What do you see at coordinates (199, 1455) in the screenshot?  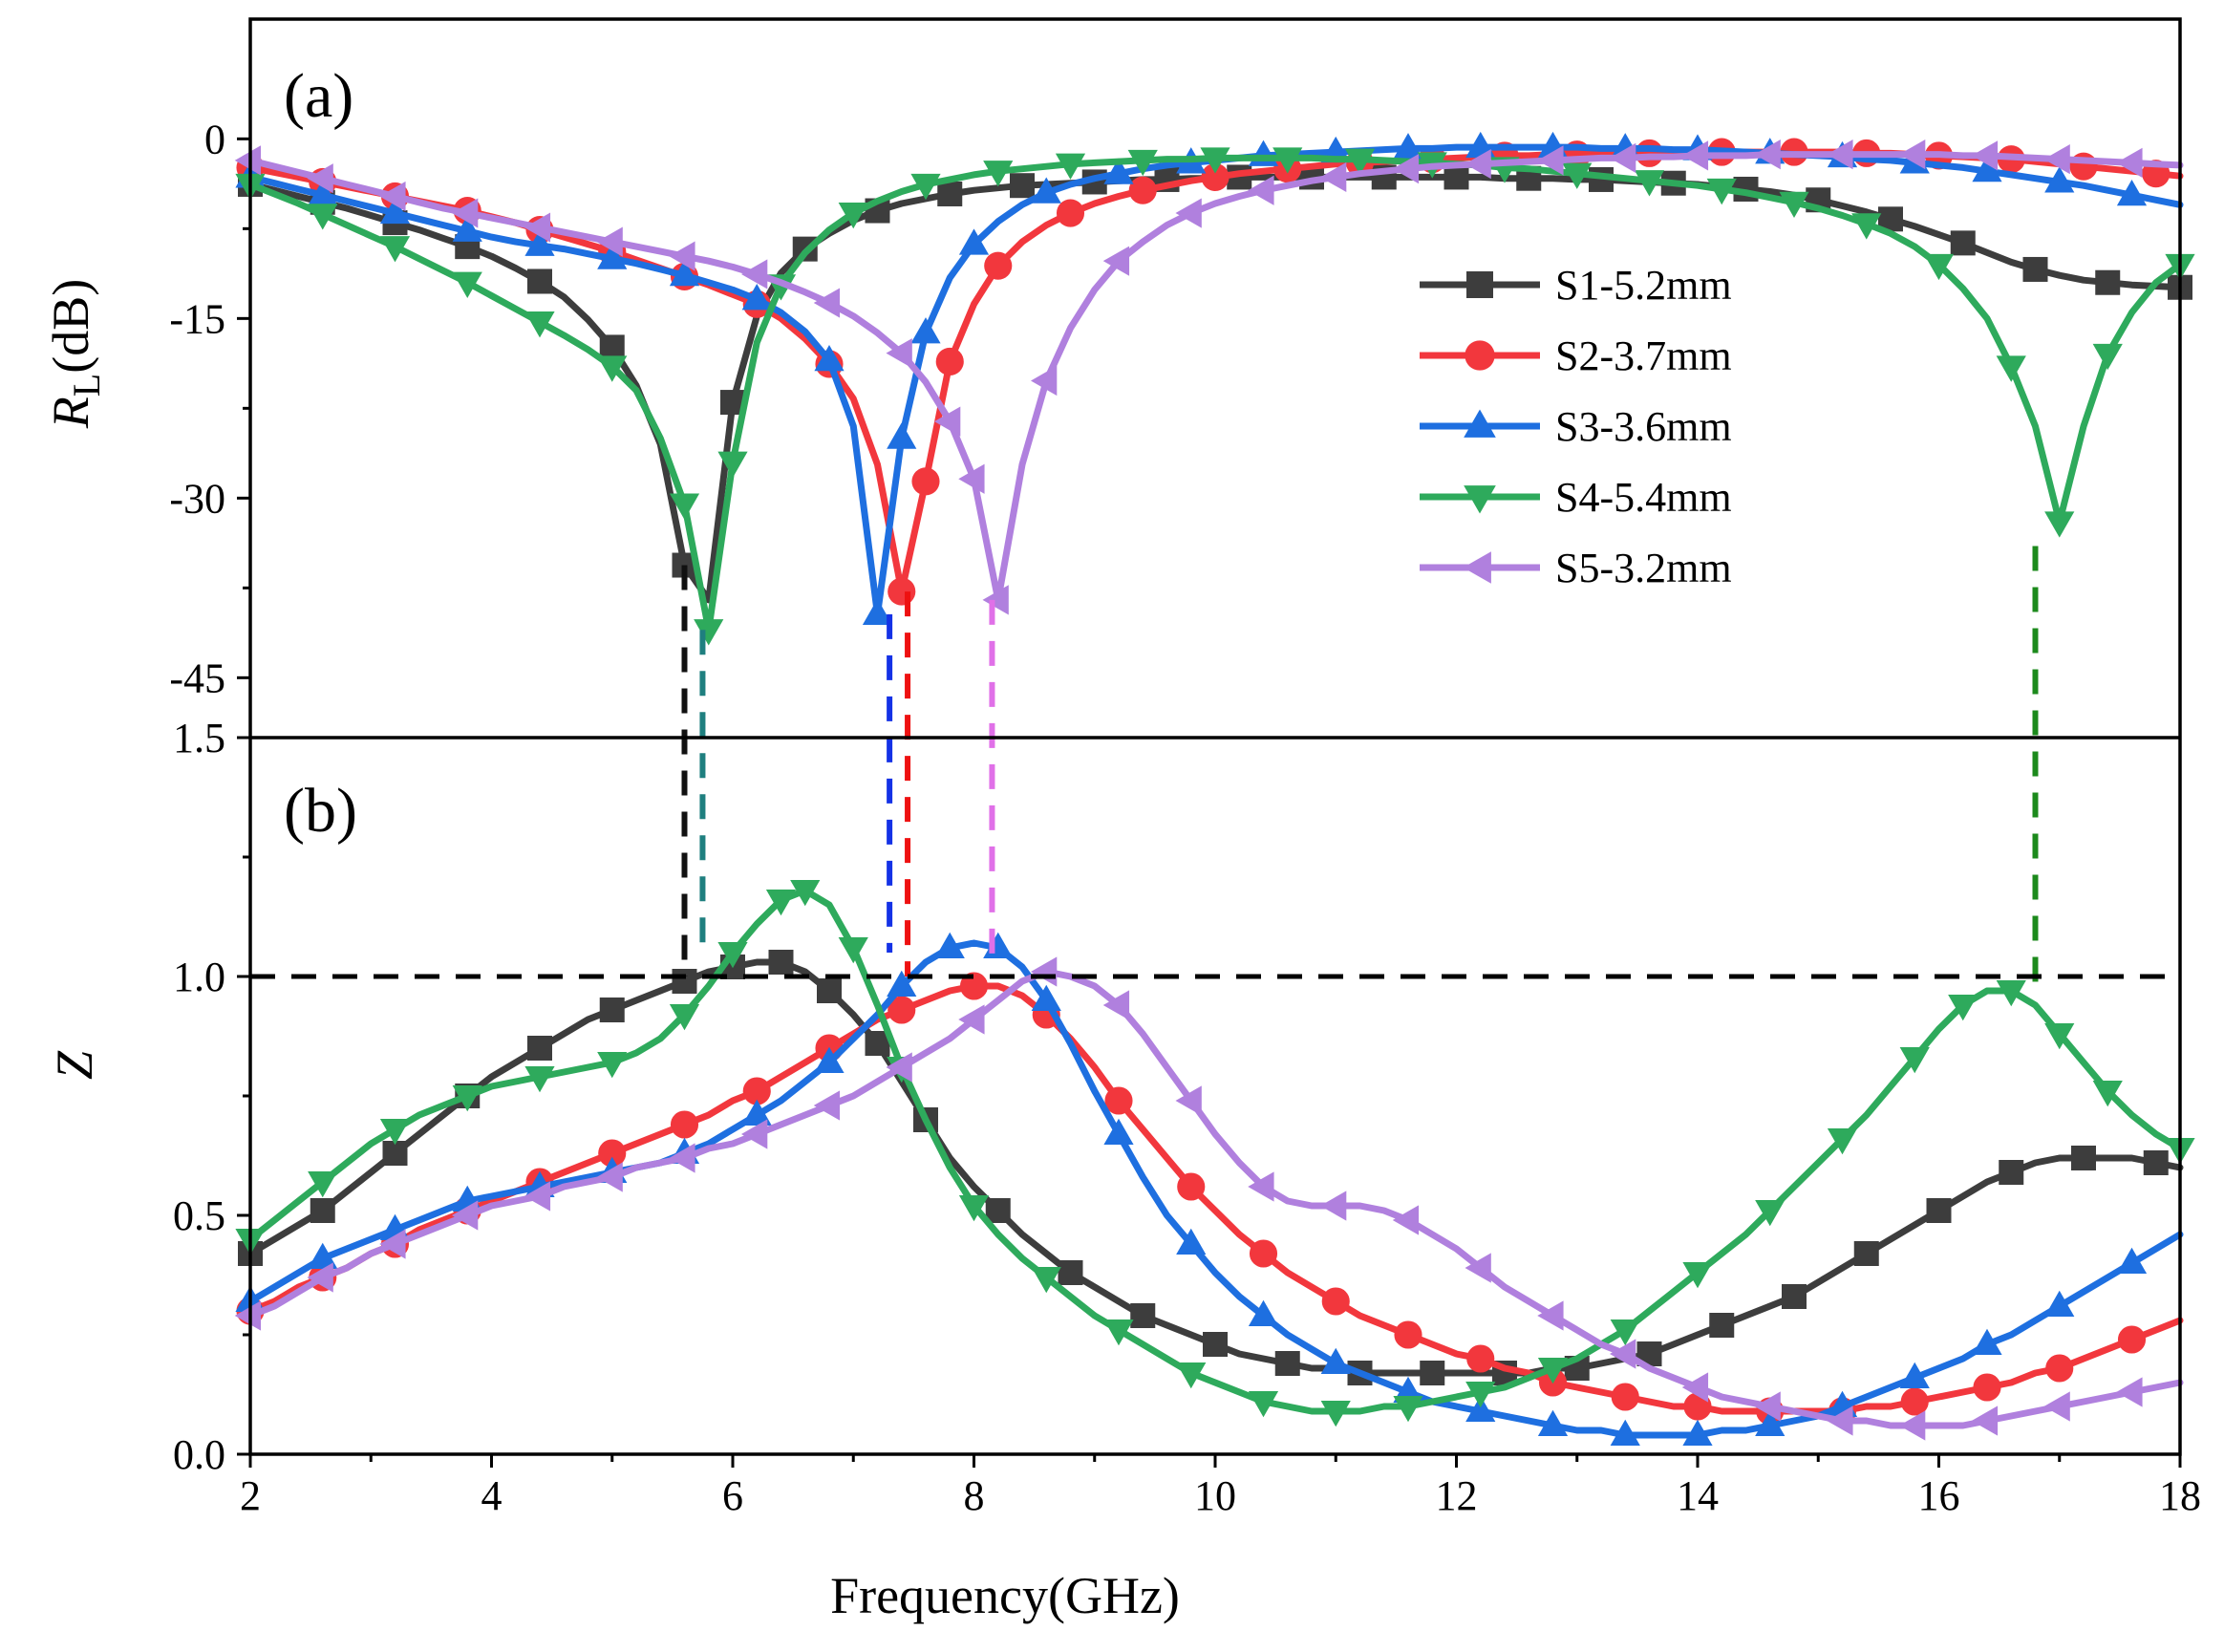 I see `y-tick-label-b: 0.0` at bounding box center [199, 1455].